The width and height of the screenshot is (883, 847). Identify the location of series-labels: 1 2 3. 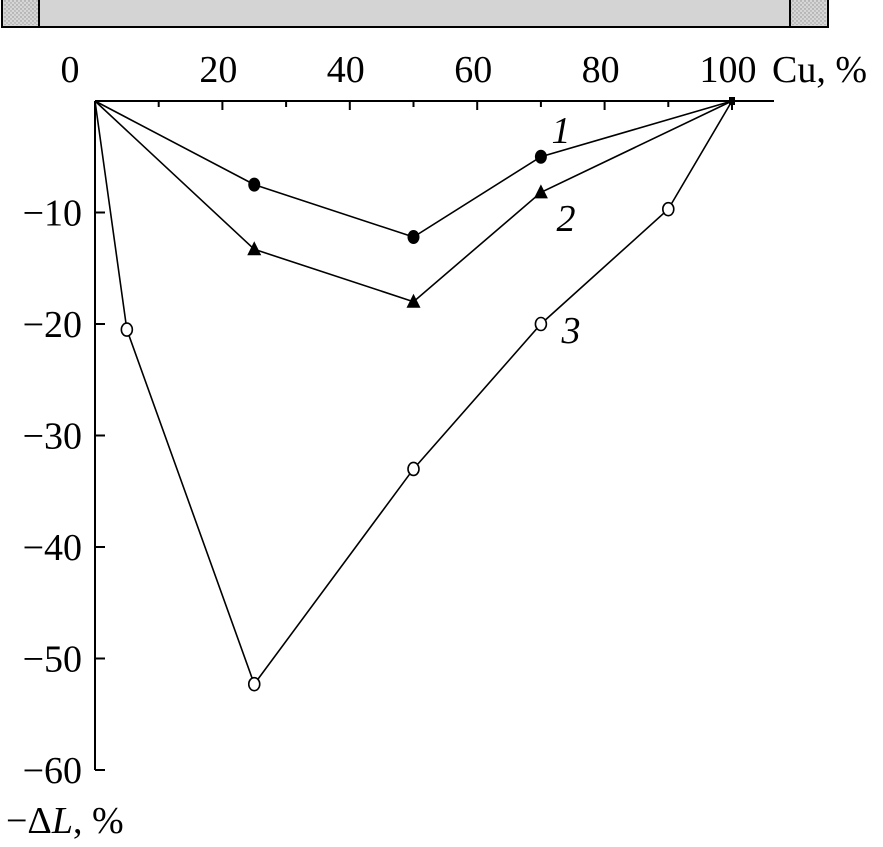
(566, 231).